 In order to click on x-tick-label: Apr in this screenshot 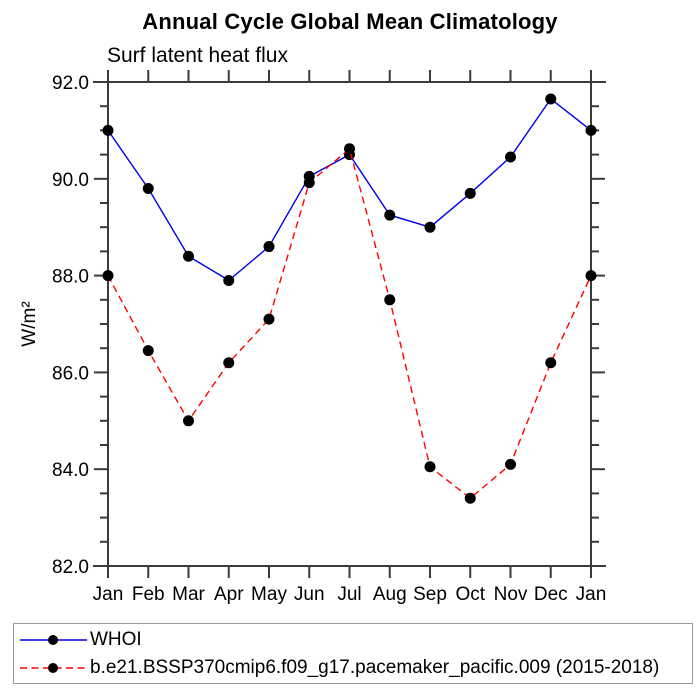, I will do `click(229, 594)`.